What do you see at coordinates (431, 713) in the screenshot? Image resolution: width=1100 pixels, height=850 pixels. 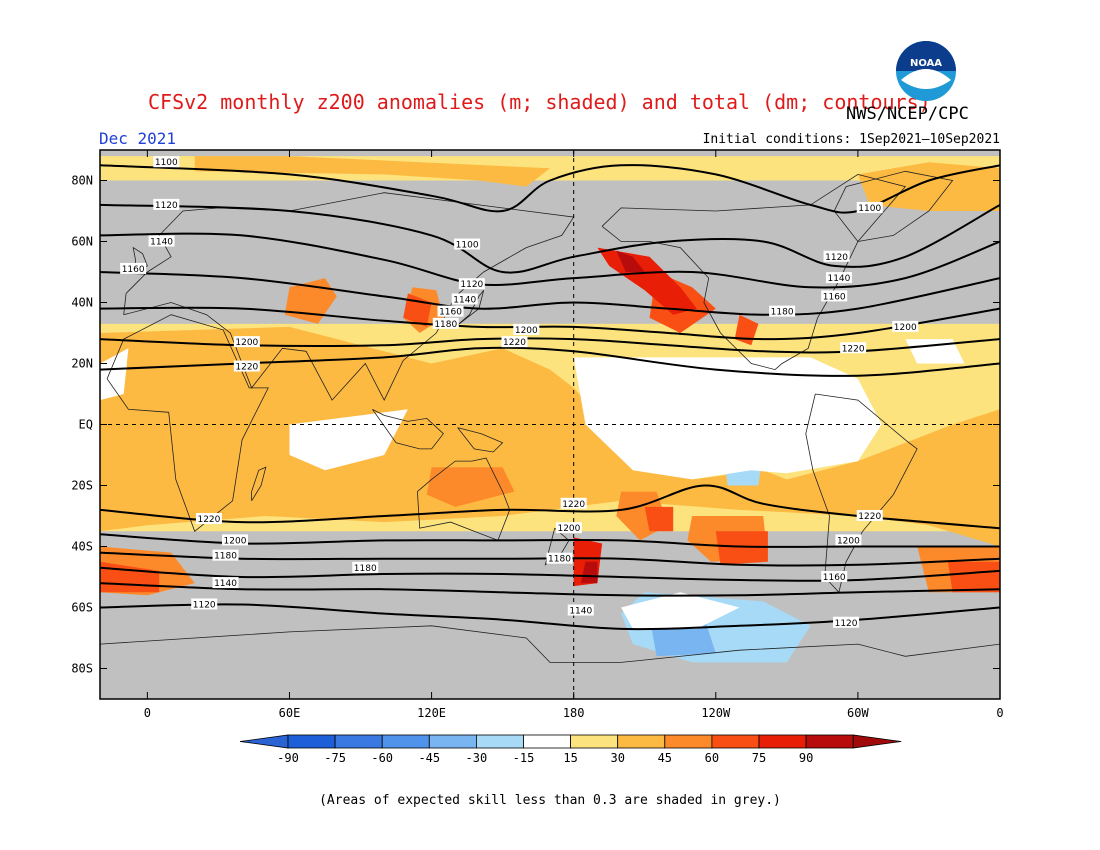 I see `lon-label: 120E` at bounding box center [431, 713].